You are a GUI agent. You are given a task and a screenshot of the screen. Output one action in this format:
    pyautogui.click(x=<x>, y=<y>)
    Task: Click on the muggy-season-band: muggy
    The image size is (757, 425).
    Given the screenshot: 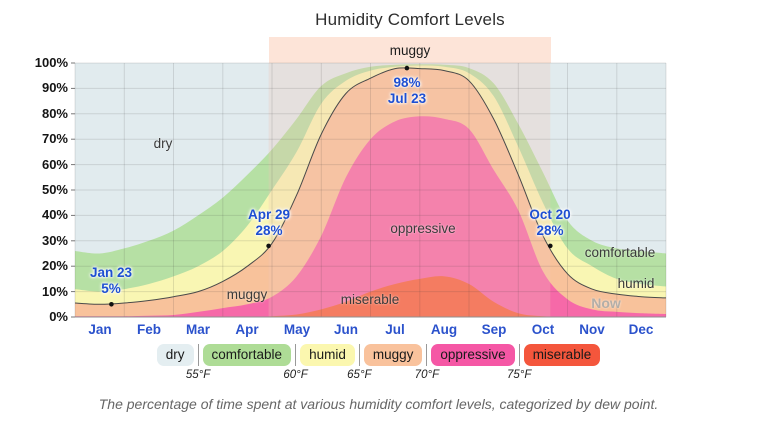 What is the action you would take?
    pyautogui.click(x=410, y=50)
    